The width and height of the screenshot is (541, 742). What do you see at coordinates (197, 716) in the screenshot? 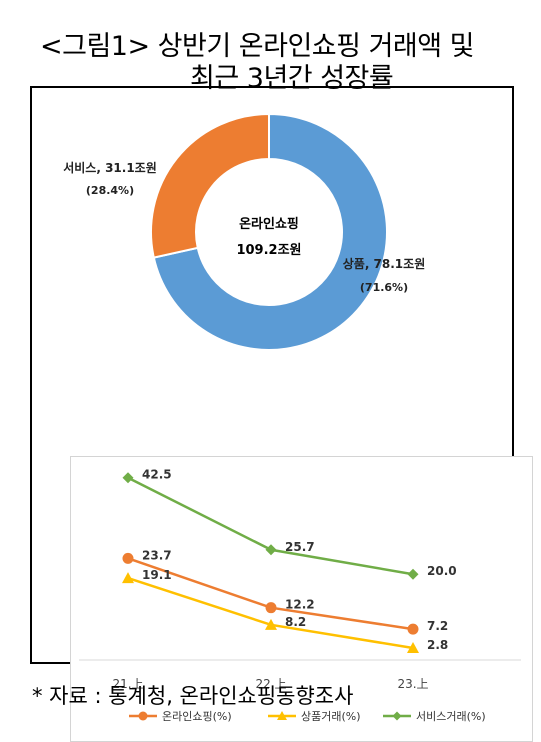
I see `legend-label: 온라인쇼핑(%)` at bounding box center [197, 716].